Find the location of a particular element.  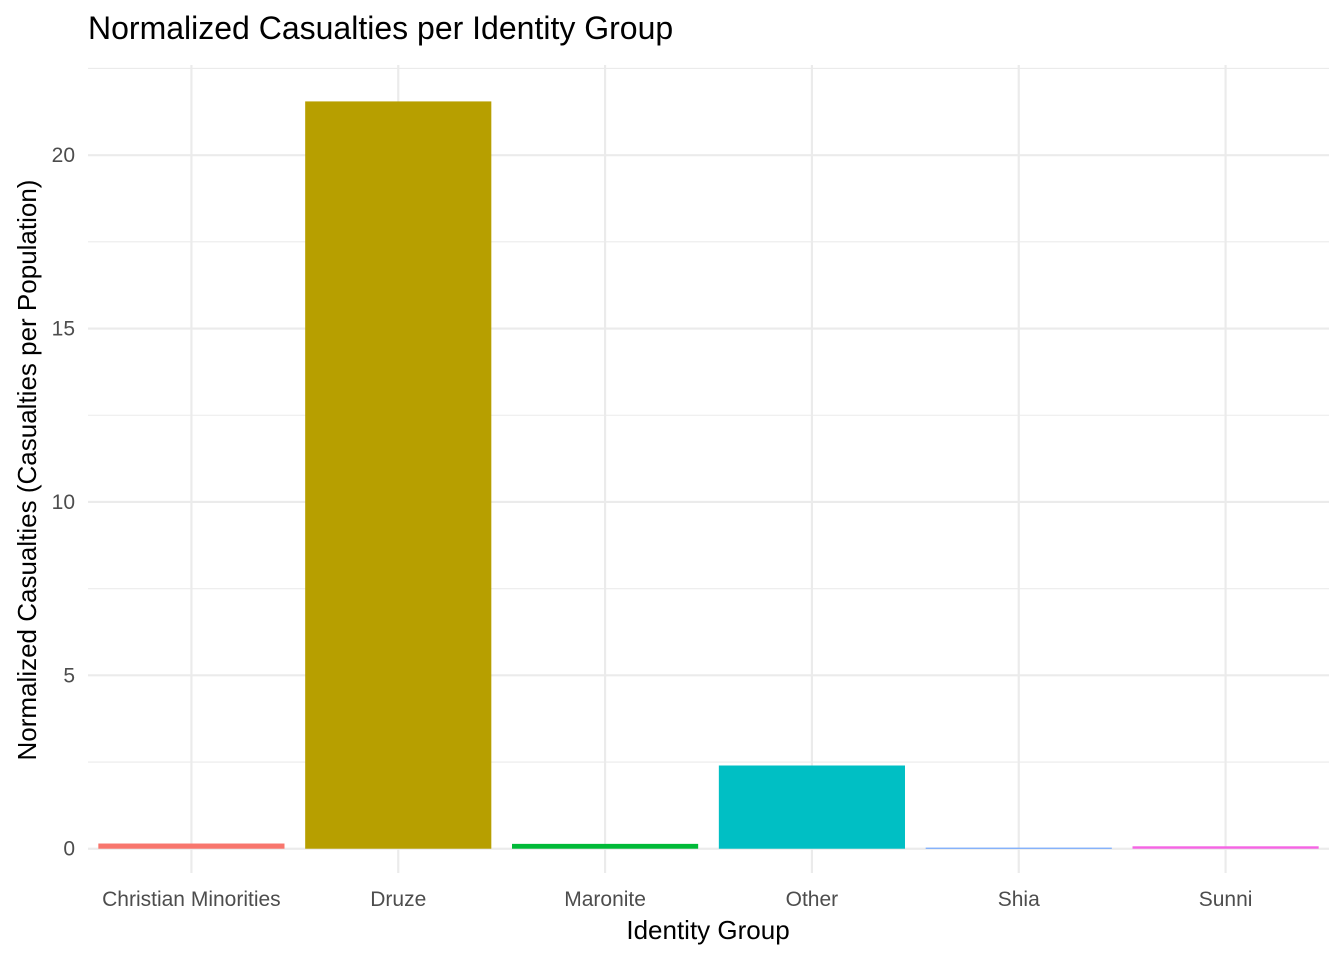

y-tick-label: 10 is located at coordinates (63, 502).